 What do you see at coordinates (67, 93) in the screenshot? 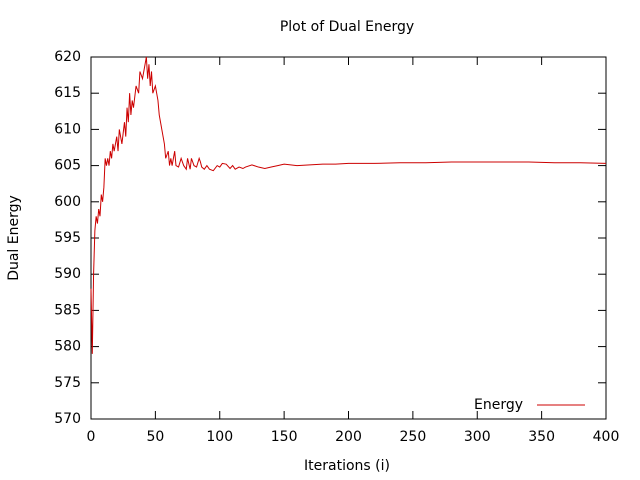
I see `y-tick-label: 615` at bounding box center [67, 93].